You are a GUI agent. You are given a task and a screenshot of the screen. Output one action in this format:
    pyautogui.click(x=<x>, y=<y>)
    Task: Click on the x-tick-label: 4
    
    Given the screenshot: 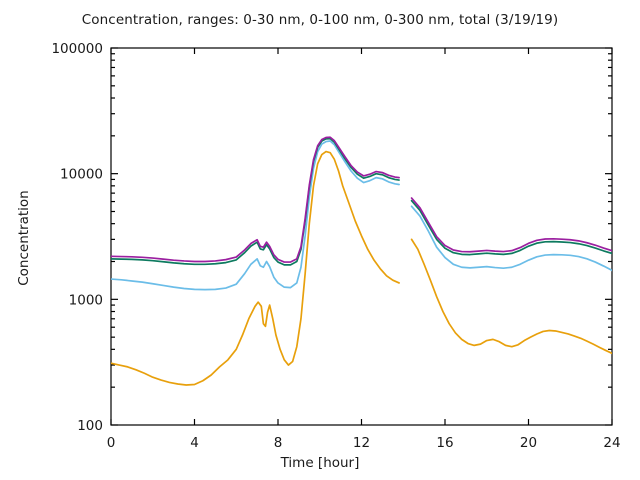 What is the action you would take?
    pyautogui.click(x=194, y=443)
    